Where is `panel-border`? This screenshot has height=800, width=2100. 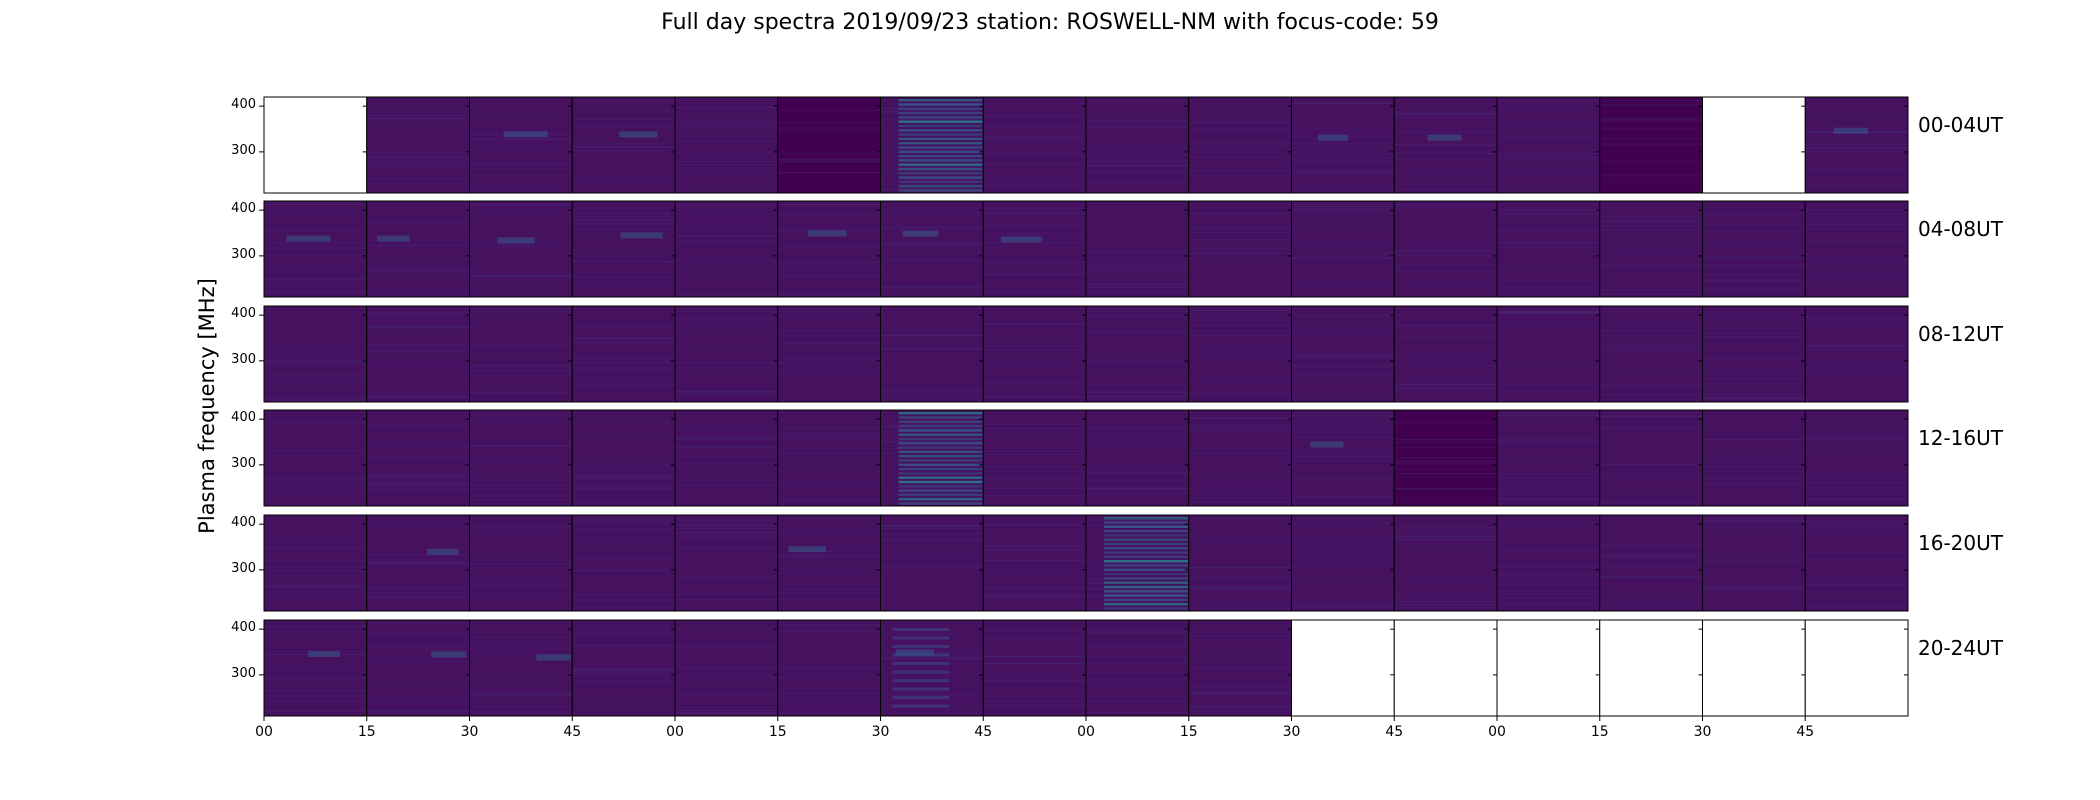 panel-border is located at coordinates (1856, 145).